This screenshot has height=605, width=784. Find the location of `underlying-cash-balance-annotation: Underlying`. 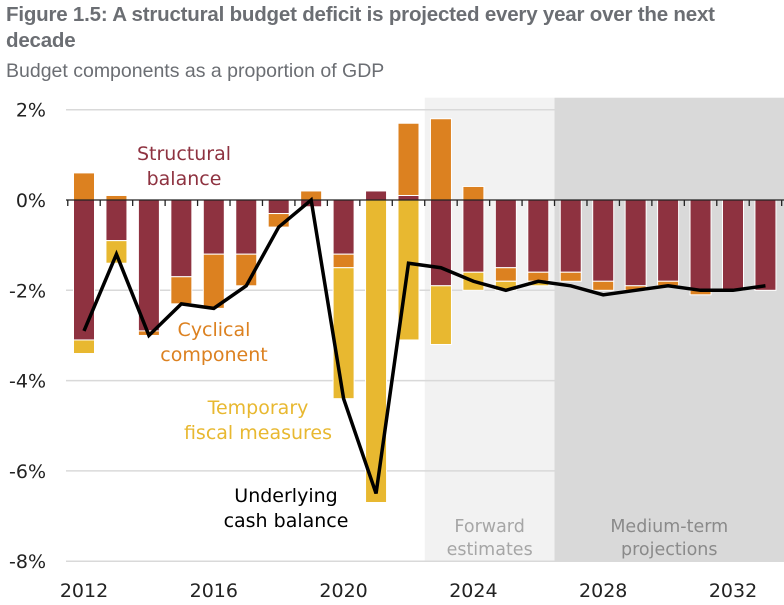

underlying-cash-balance-annotation: Underlying is located at coordinates (285, 496).